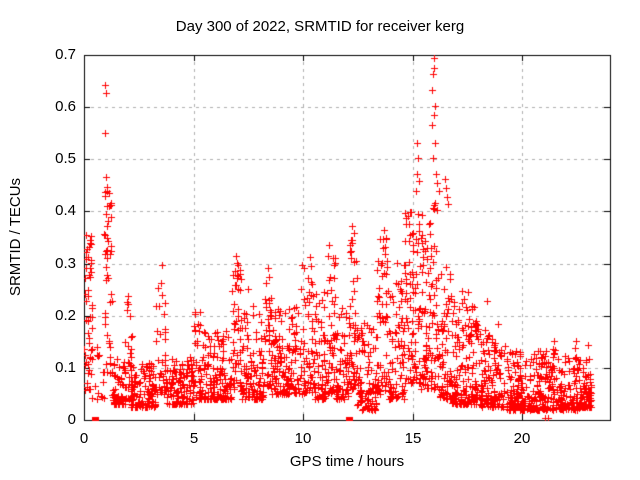 The width and height of the screenshot is (640, 480). I want to click on y-tick-label: 0, so click(71, 419).